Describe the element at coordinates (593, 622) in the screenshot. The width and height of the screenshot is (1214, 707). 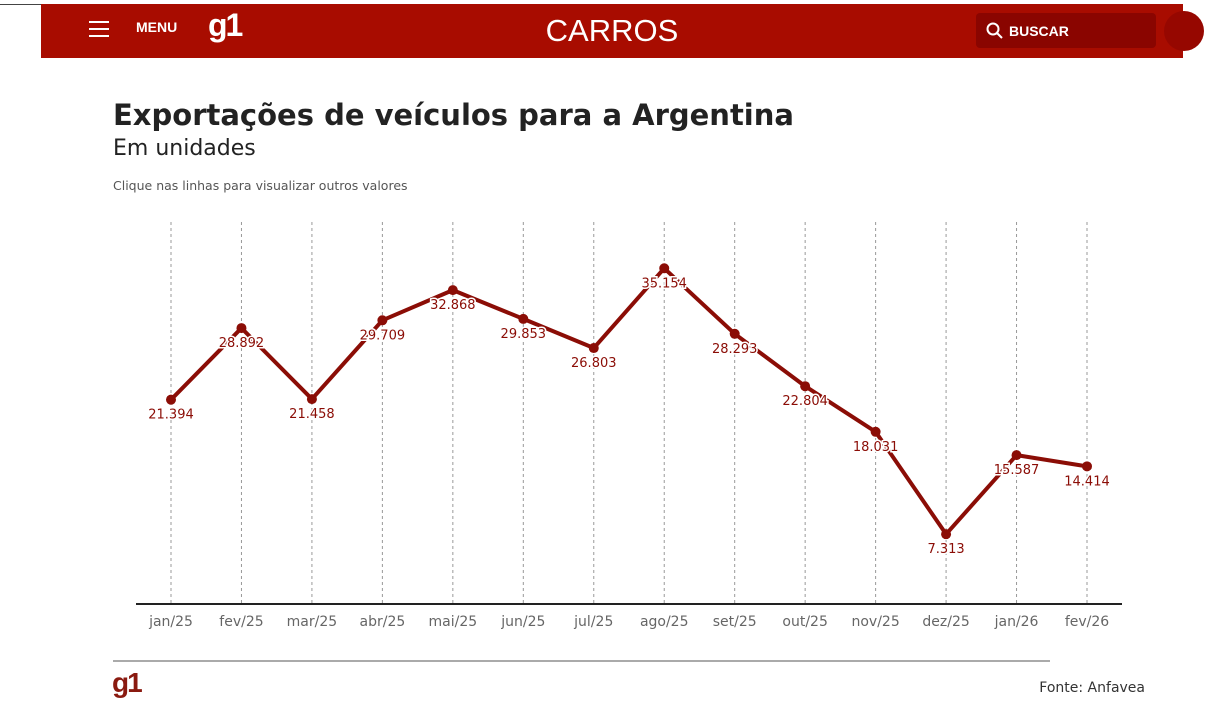
I see `x-tick-label: jul/25` at that location.